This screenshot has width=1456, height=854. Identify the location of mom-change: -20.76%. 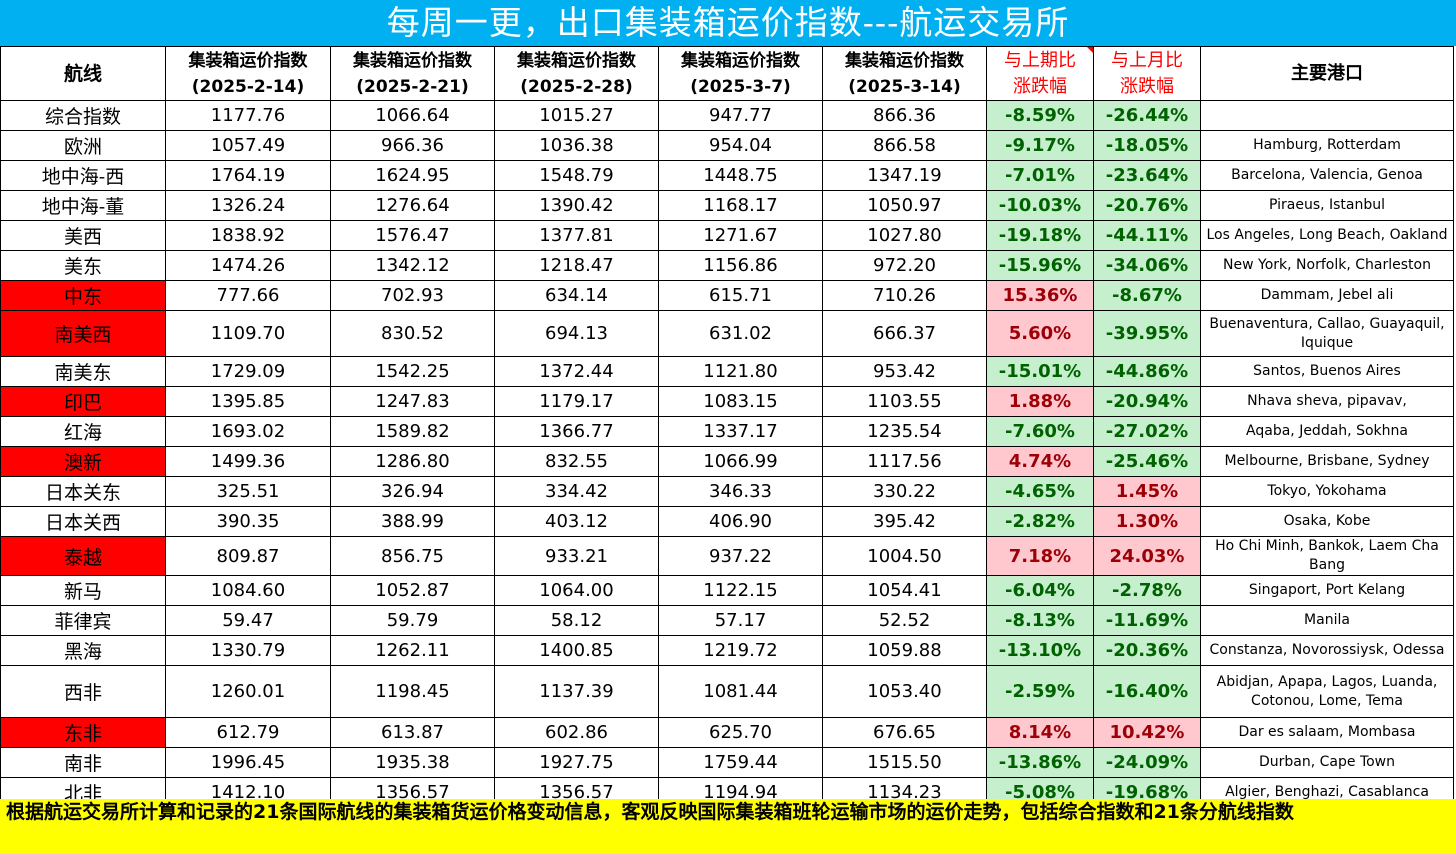
(1147, 205).